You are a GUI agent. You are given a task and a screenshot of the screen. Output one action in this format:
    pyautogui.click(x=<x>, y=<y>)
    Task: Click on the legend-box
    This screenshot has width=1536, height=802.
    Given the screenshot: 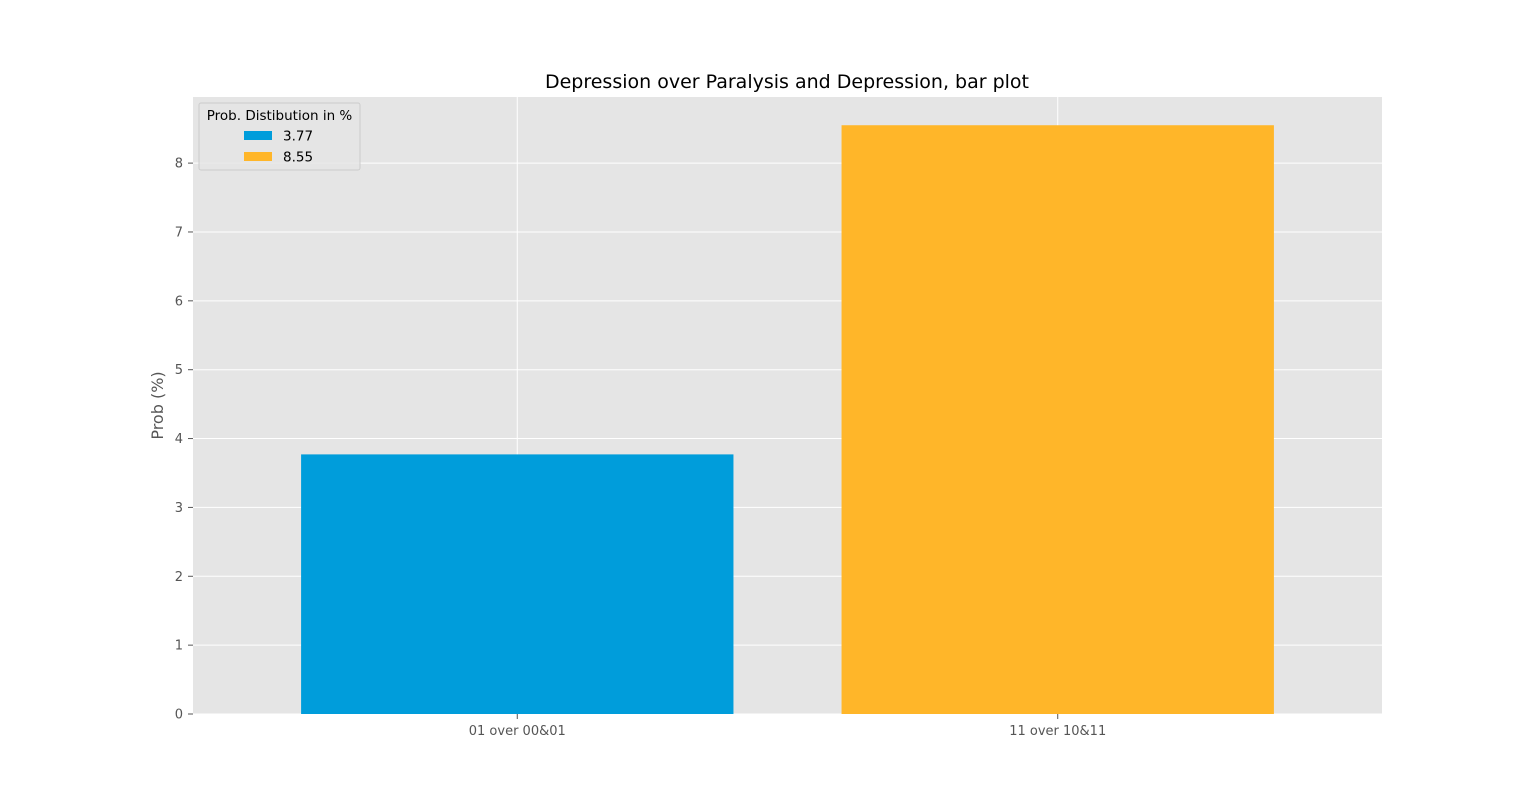 What is the action you would take?
    pyautogui.click(x=279, y=136)
    